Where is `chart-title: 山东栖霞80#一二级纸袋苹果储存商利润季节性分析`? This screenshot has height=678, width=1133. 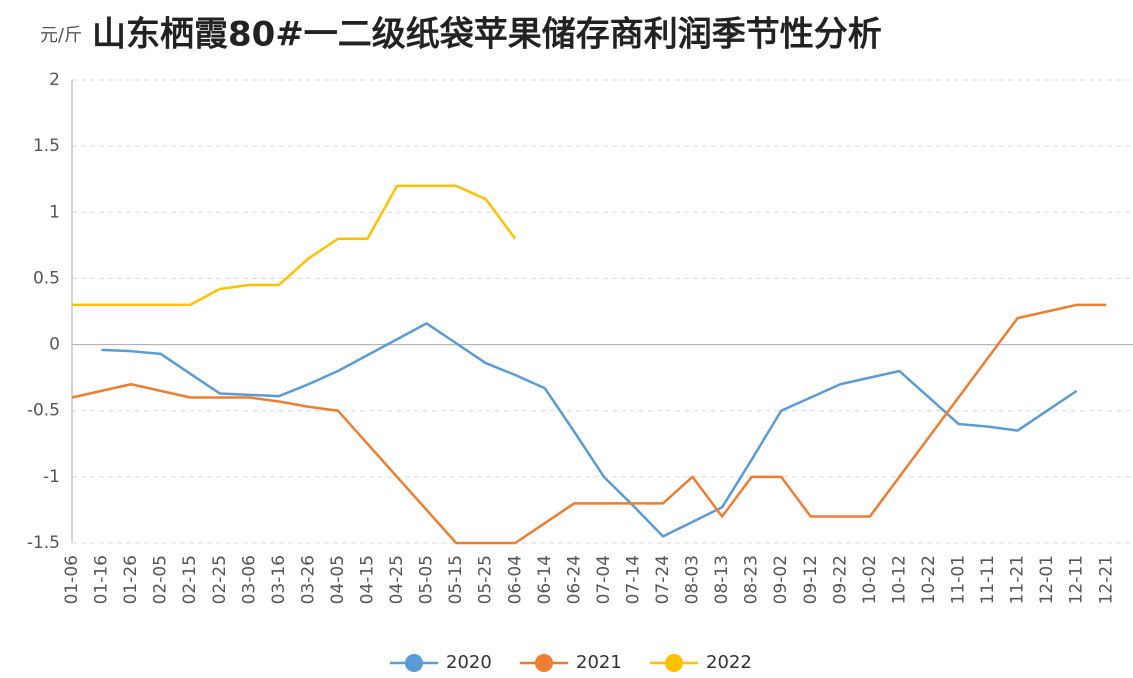
chart-title: 山东栖霞80#一二级纸袋苹果储存商利润季节性分析 is located at coordinates (487, 35).